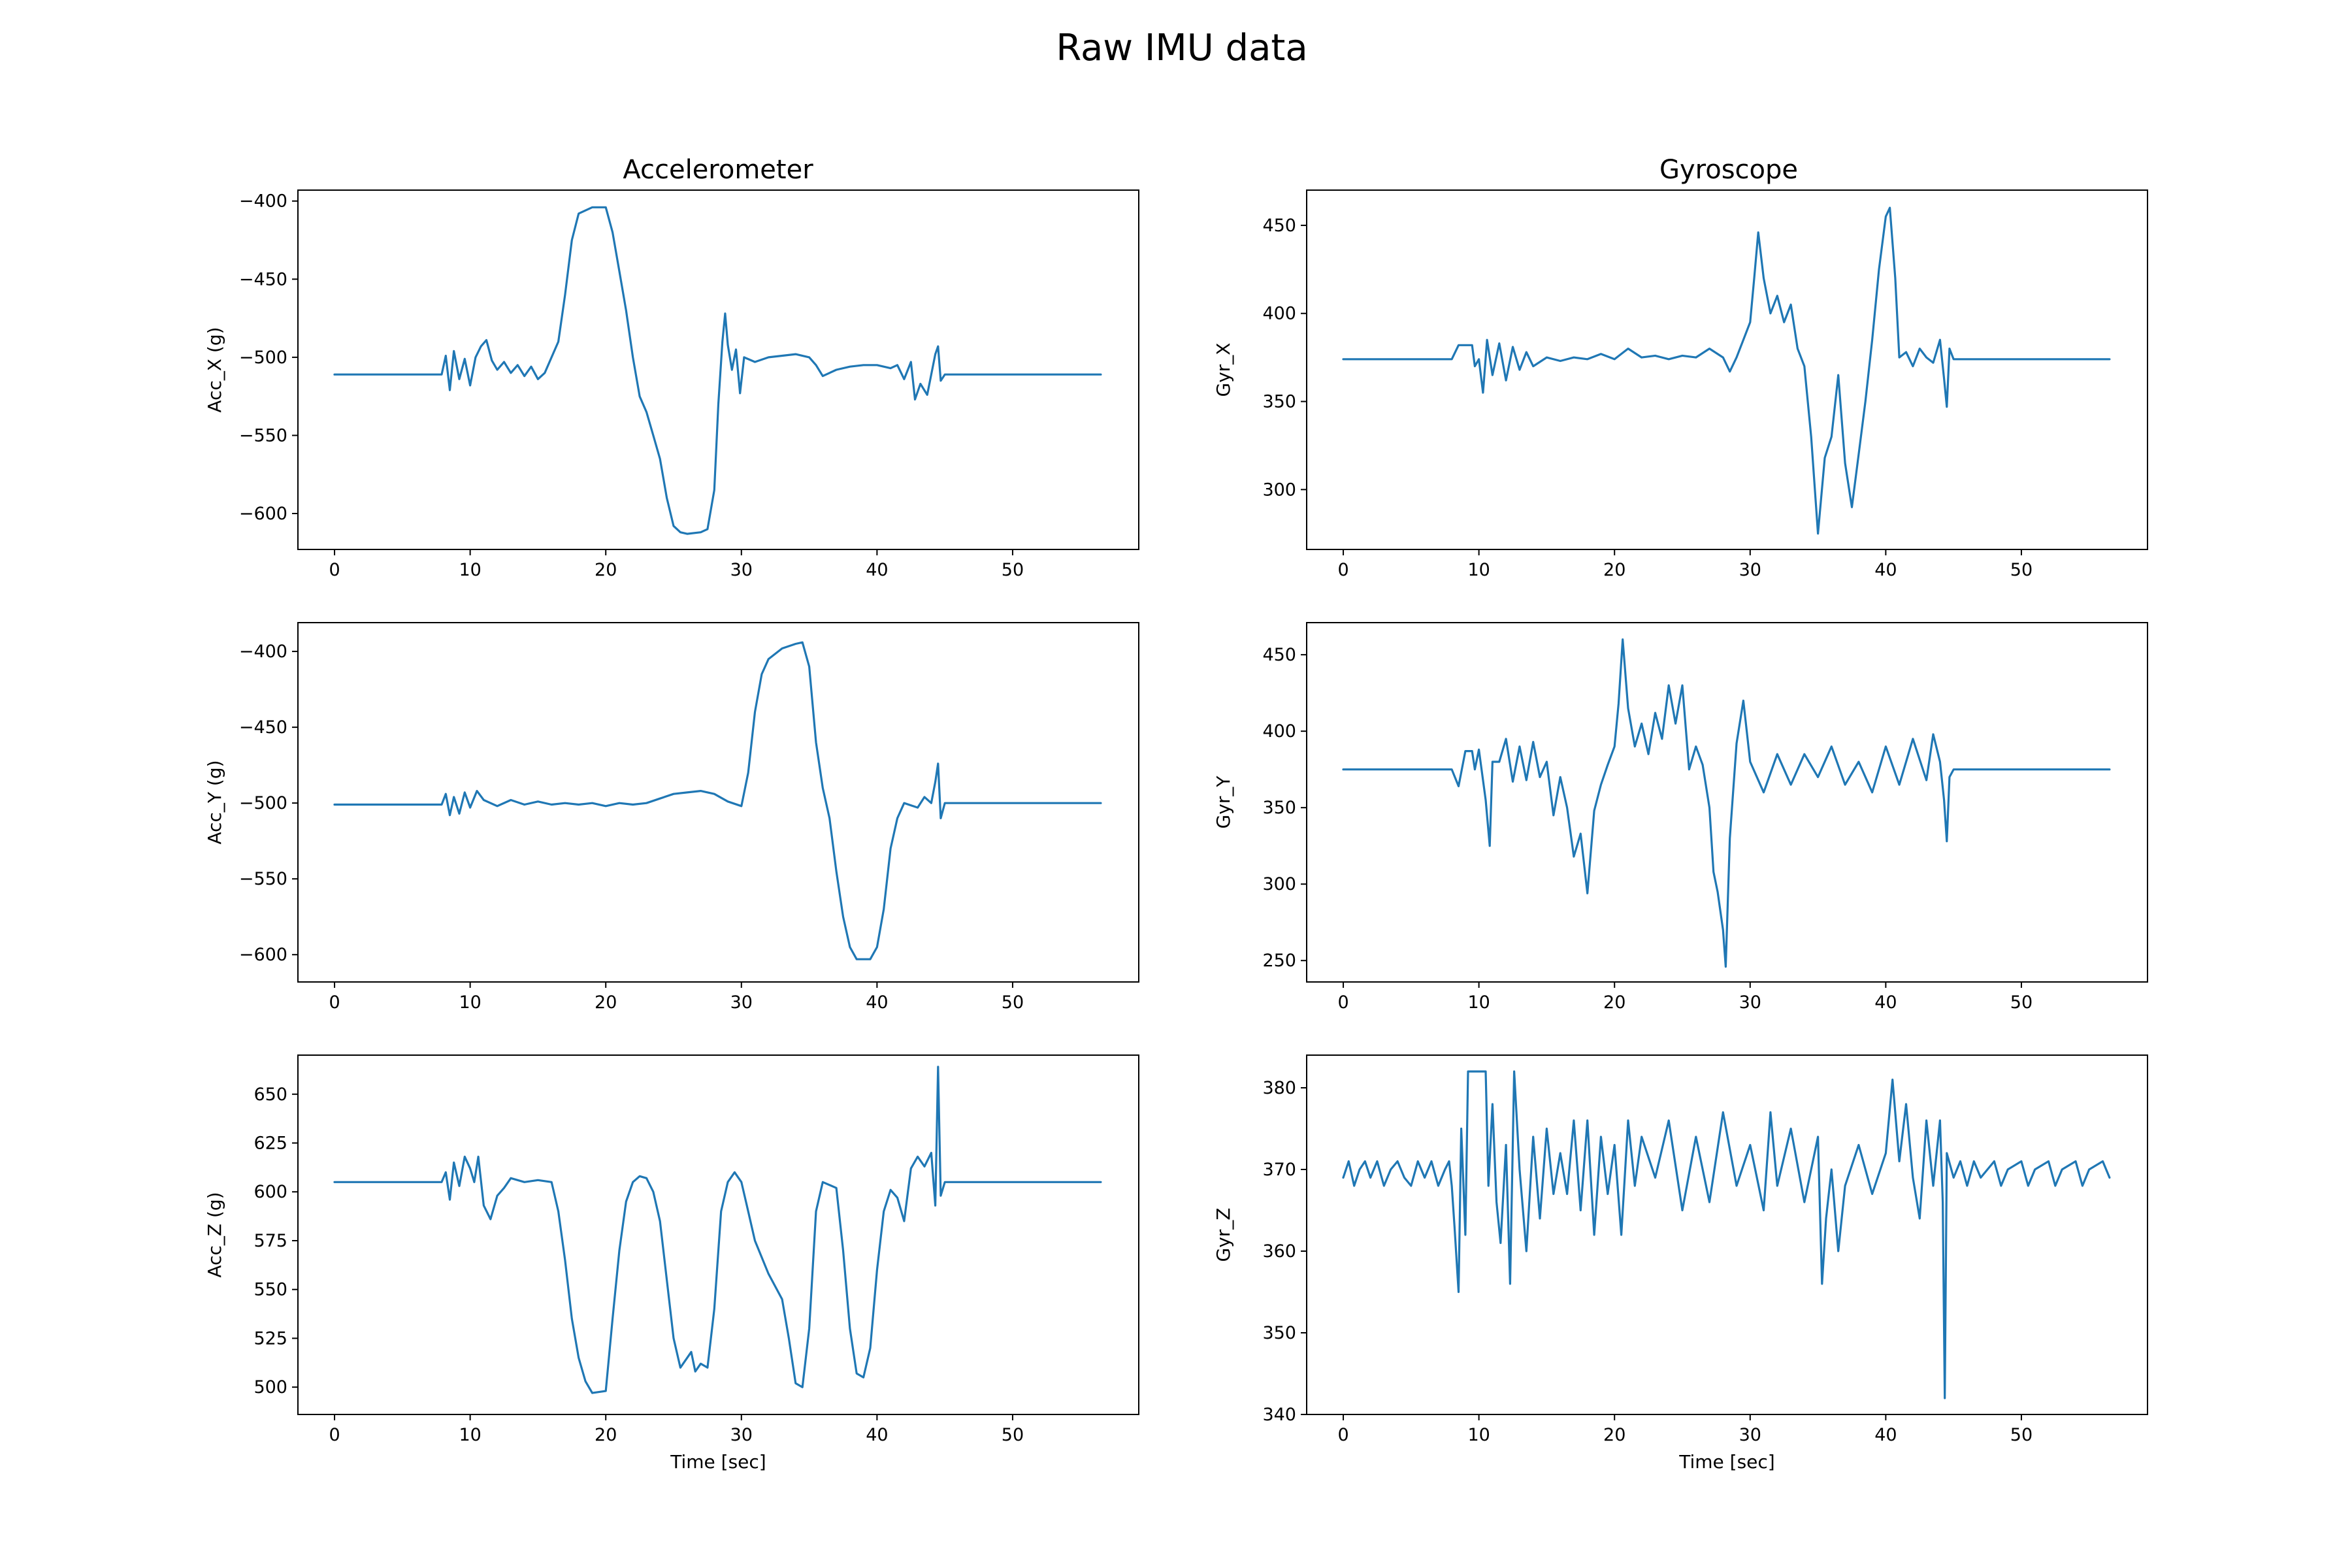 This screenshot has width=2352, height=1568. Describe the element at coordinates (470, 1435) in the screenshot. I see `acc-z-x-tick-label: 10` at that location.